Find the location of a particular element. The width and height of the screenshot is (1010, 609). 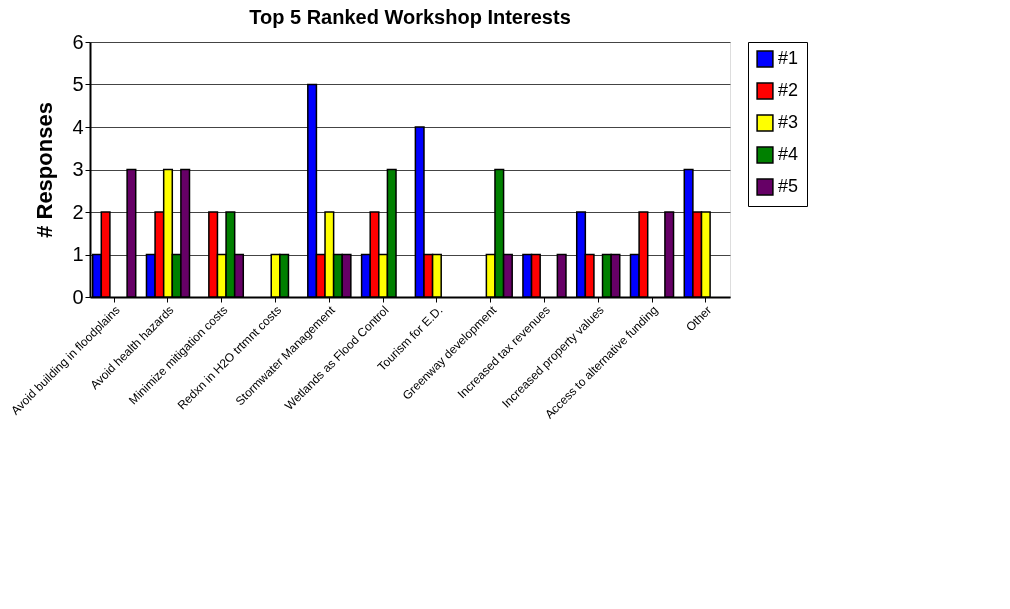

legend-label: #2 is located at coordinates (788, 90).